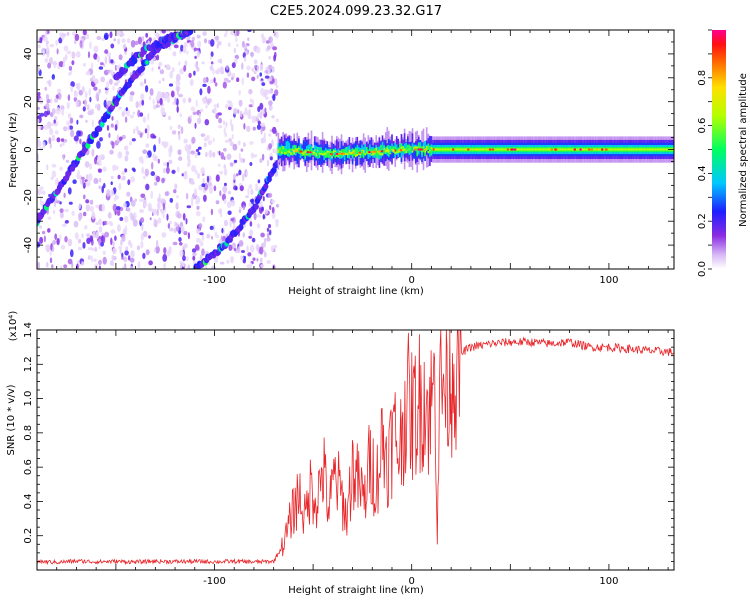 Image resolution: width=750 pixels, height=600 pixels. I want to click on heatmap-y-label: Frequency (Hz), so click(13, 150).